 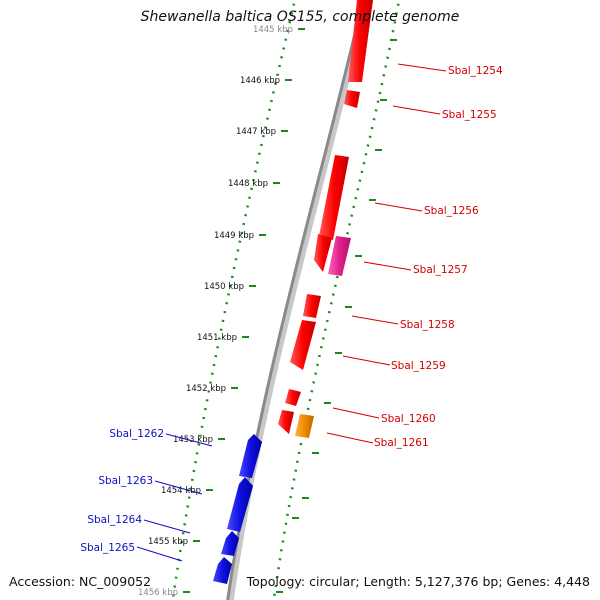 I want to click on label-sbal-1254: Sbal_1254, so click(x=475, y=71).